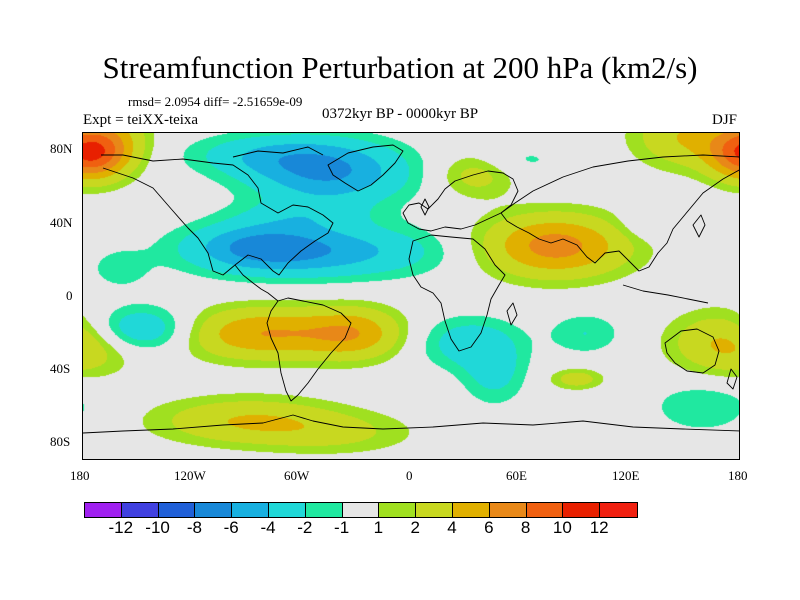  What do you see at coordinates (60, 441) in the screenshot?
I see `lat-label-80s: 80S` at bounding box center [60, 441].